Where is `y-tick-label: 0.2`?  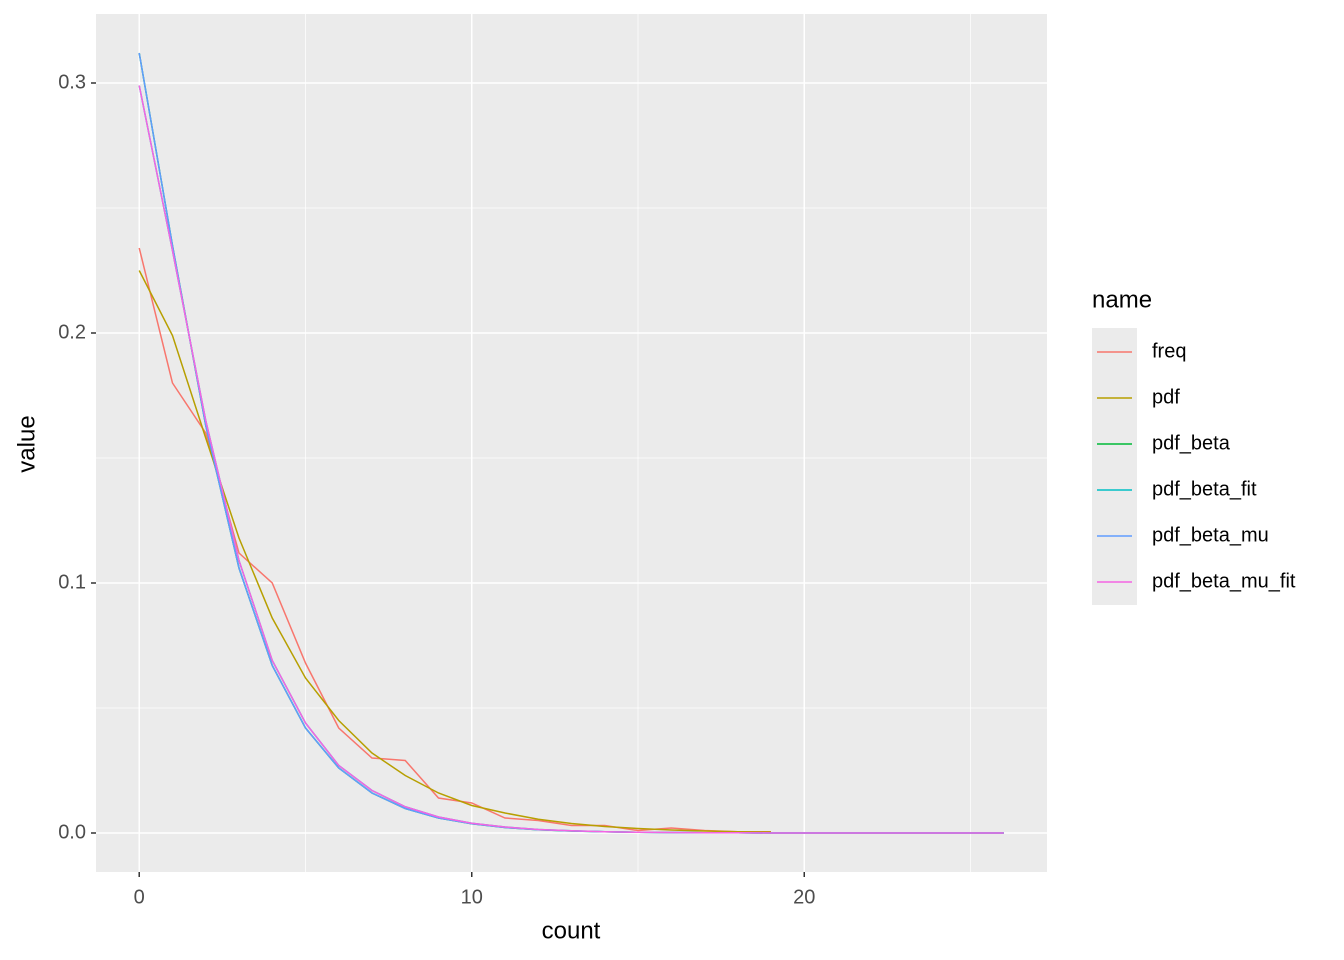
y-tick-label: 0.2 is located at coordinates (72, 332).